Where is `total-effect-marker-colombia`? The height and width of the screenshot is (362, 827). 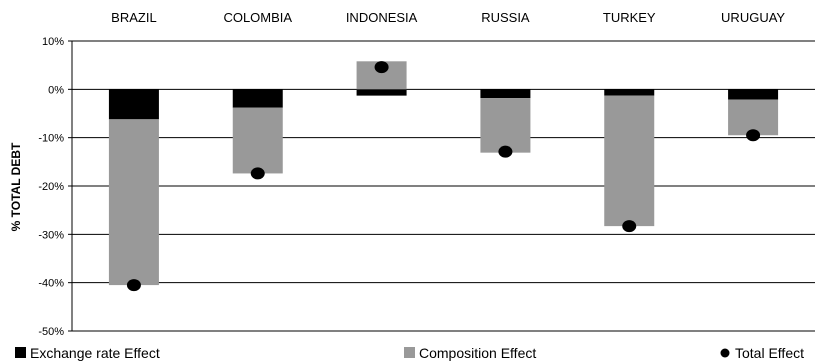 total-effect-marker-colombia is located at coordinates (257, 173).